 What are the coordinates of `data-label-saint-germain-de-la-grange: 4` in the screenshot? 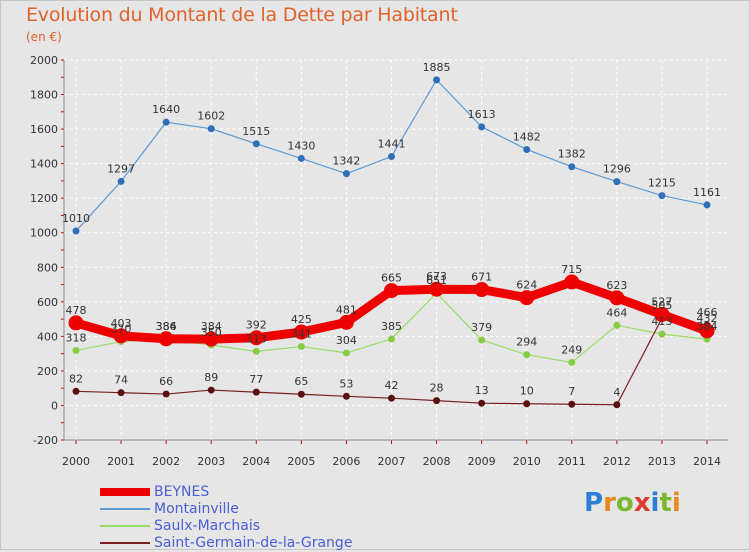 It's located at (616, 392).